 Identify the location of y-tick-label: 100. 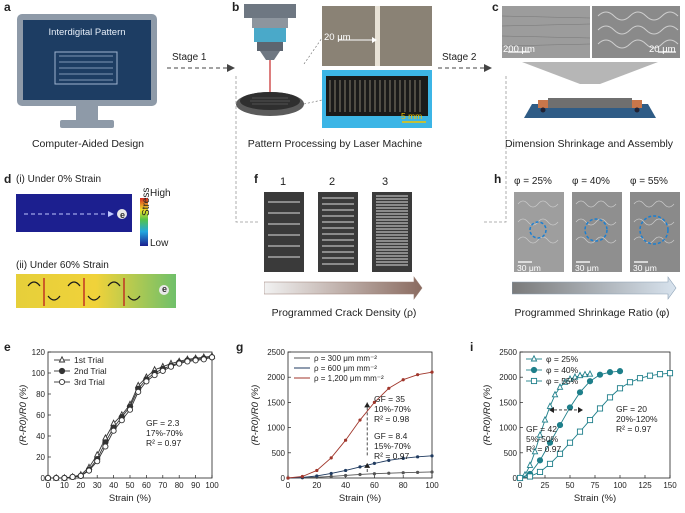
(39, 373).